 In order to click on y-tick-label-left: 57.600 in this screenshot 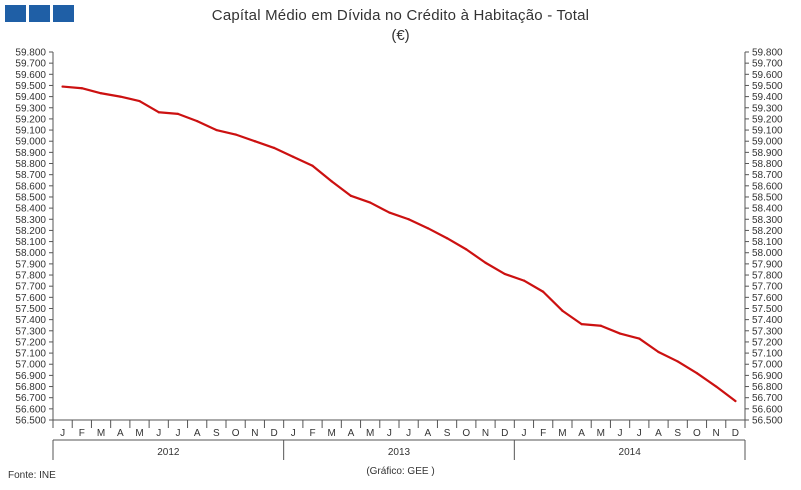, I will do `click(30, 298)`.